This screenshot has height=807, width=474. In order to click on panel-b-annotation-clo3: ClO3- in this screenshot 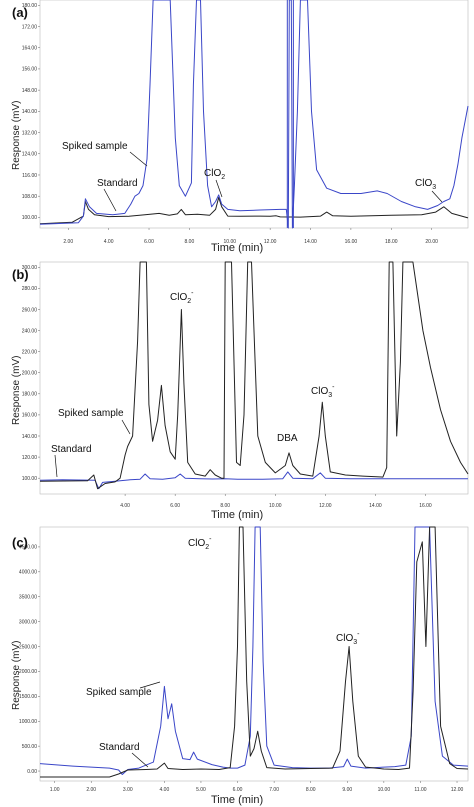, I will do `click(323, 391)`.